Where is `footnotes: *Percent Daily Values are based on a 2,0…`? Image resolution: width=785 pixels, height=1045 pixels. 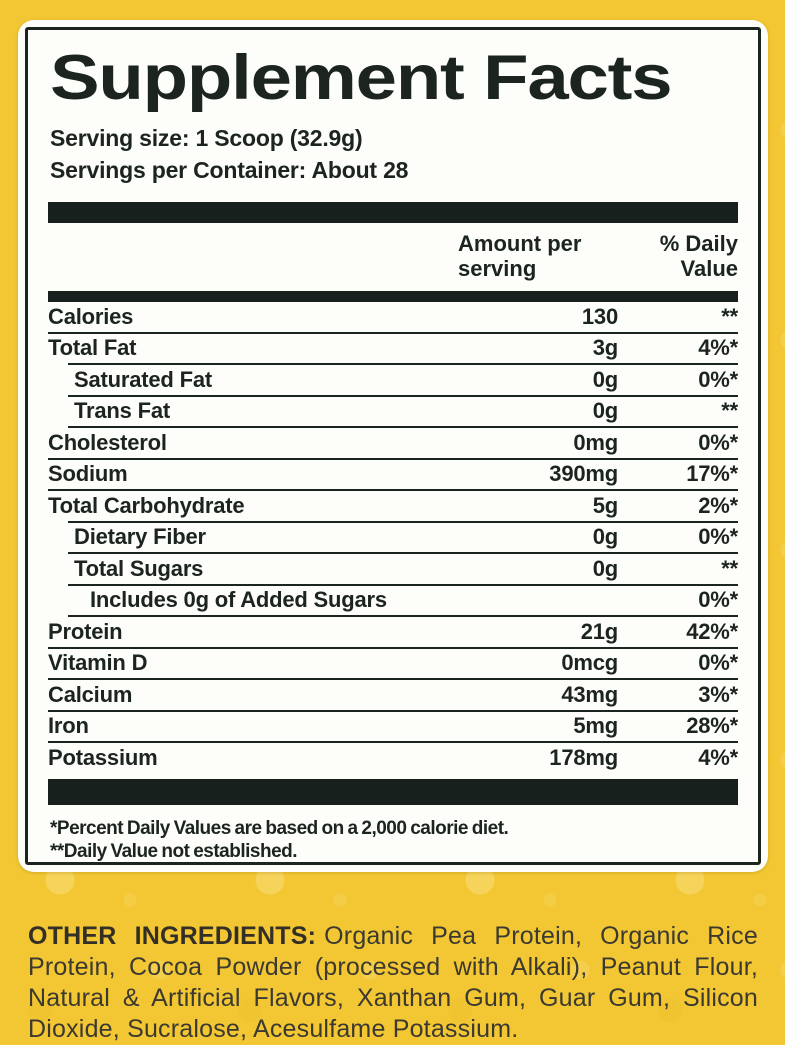
footnotes: *Percent Daily Values are based on a 2,0… is located at coordinates (394, 840).